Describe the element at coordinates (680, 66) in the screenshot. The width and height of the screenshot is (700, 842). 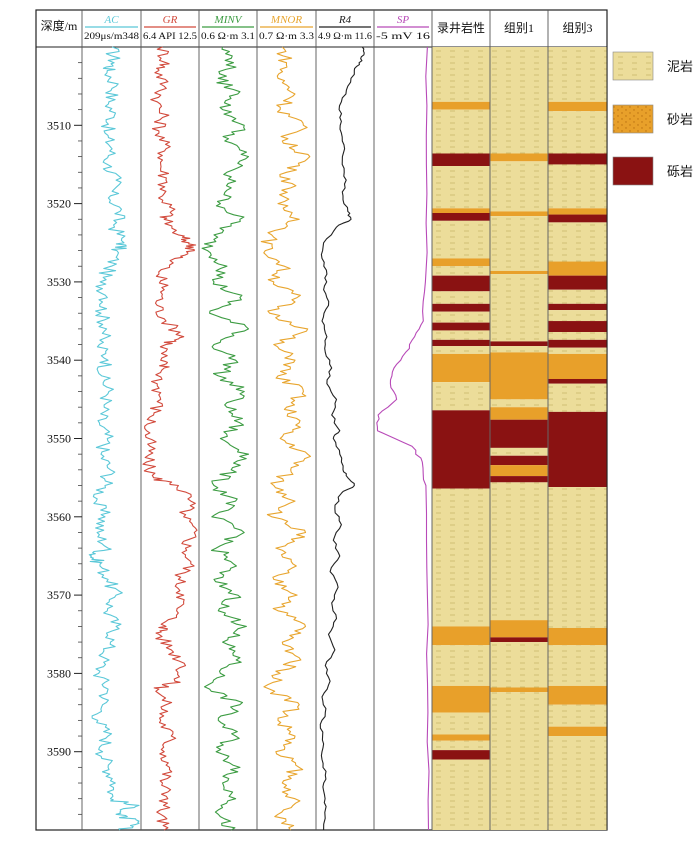
I see `legend-label-1: 泥岩` at that location.